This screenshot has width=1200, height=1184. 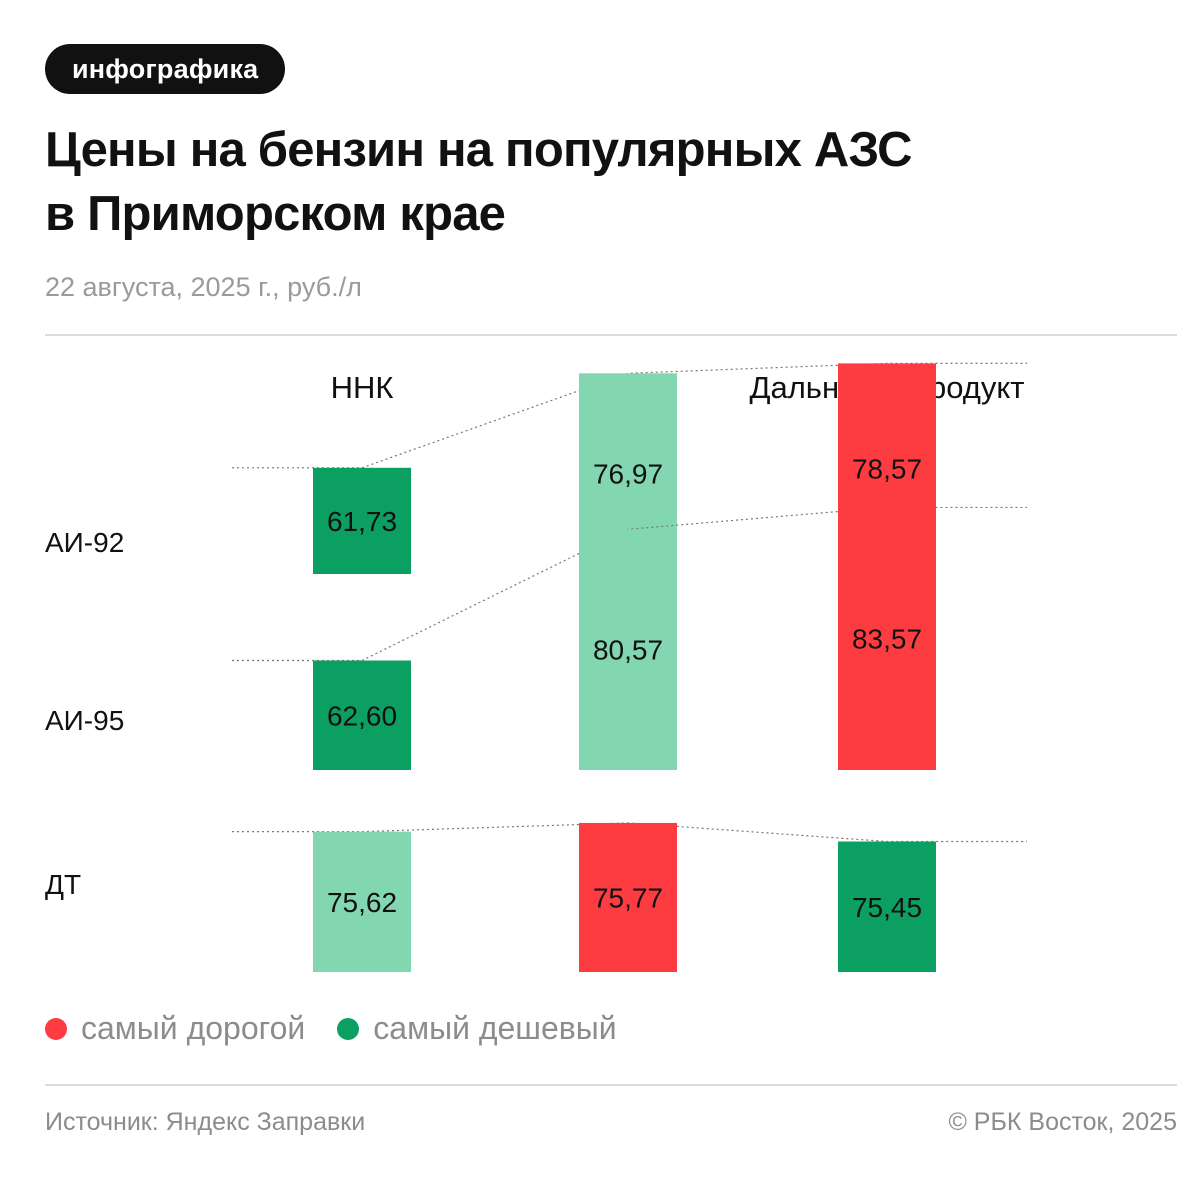 I want to click on value-label-2-0: 75,62, so click(x=362, y=902).